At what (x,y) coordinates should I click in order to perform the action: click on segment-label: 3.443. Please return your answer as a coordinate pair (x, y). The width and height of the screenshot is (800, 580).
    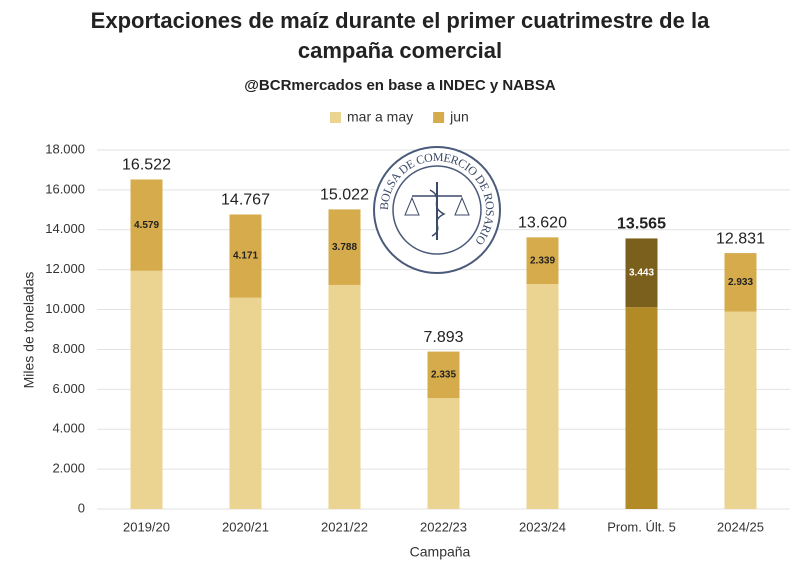
    Looking at the image, I should click on (641, 272).